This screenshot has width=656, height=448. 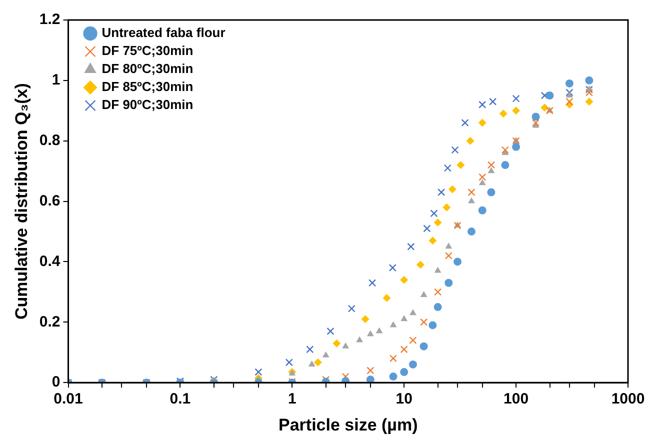 I want to click on x-tick-label: 1000, so click(x=628, y=399).